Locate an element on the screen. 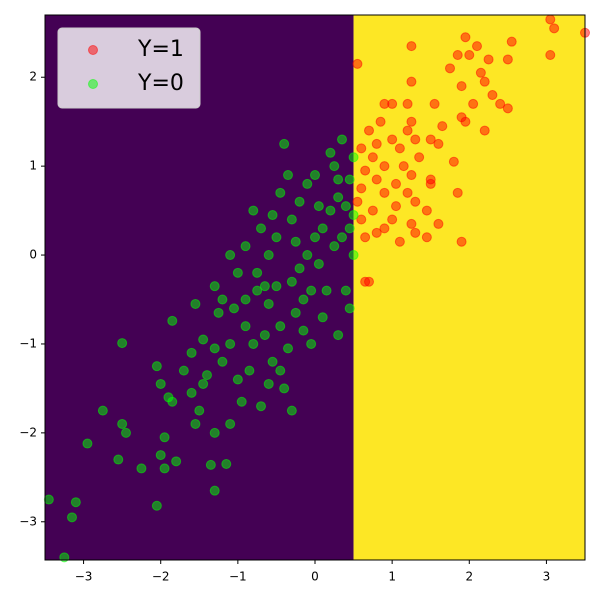  legend-marker is located at coordinates (93, 84).